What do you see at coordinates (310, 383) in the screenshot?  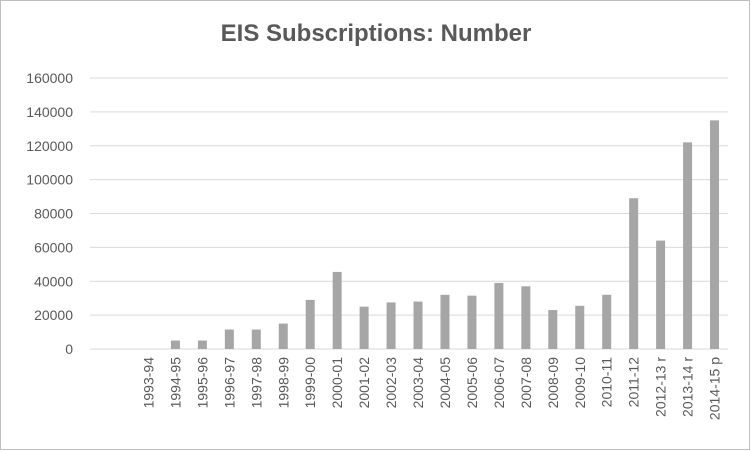 I see `x-tick-label: 1999-00` at bounding box center [310, 383].